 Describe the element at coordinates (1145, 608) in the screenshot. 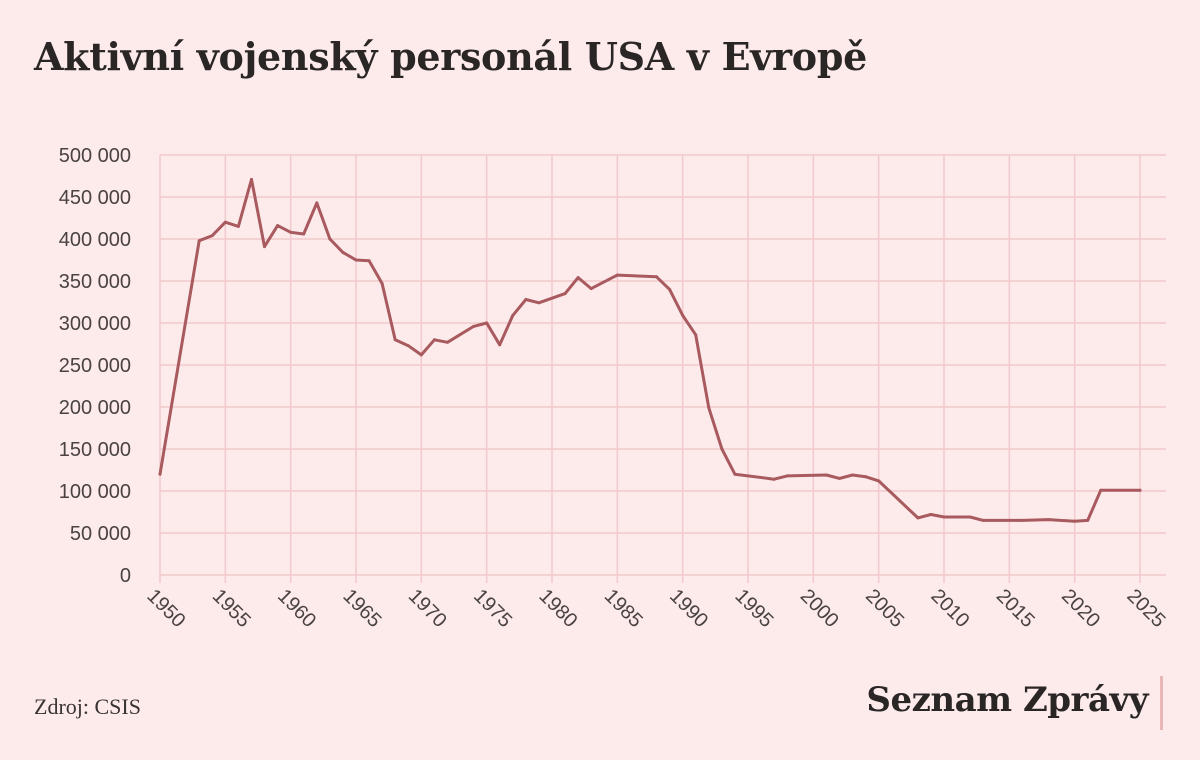

I see `x-tick-label: 2025` at that location.